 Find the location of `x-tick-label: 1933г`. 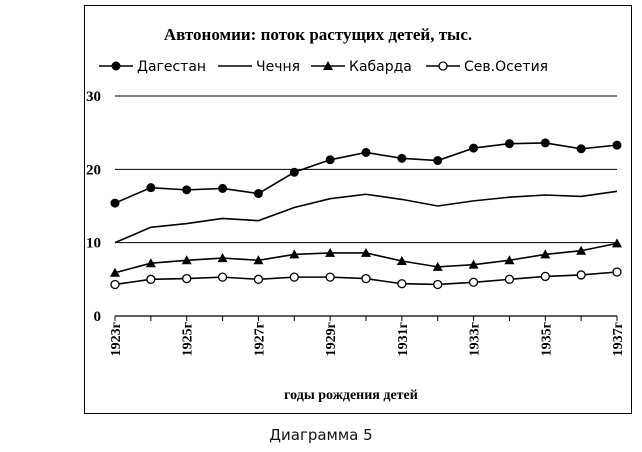

x-tick-label: 1933г is located at coordinates (475, 339).